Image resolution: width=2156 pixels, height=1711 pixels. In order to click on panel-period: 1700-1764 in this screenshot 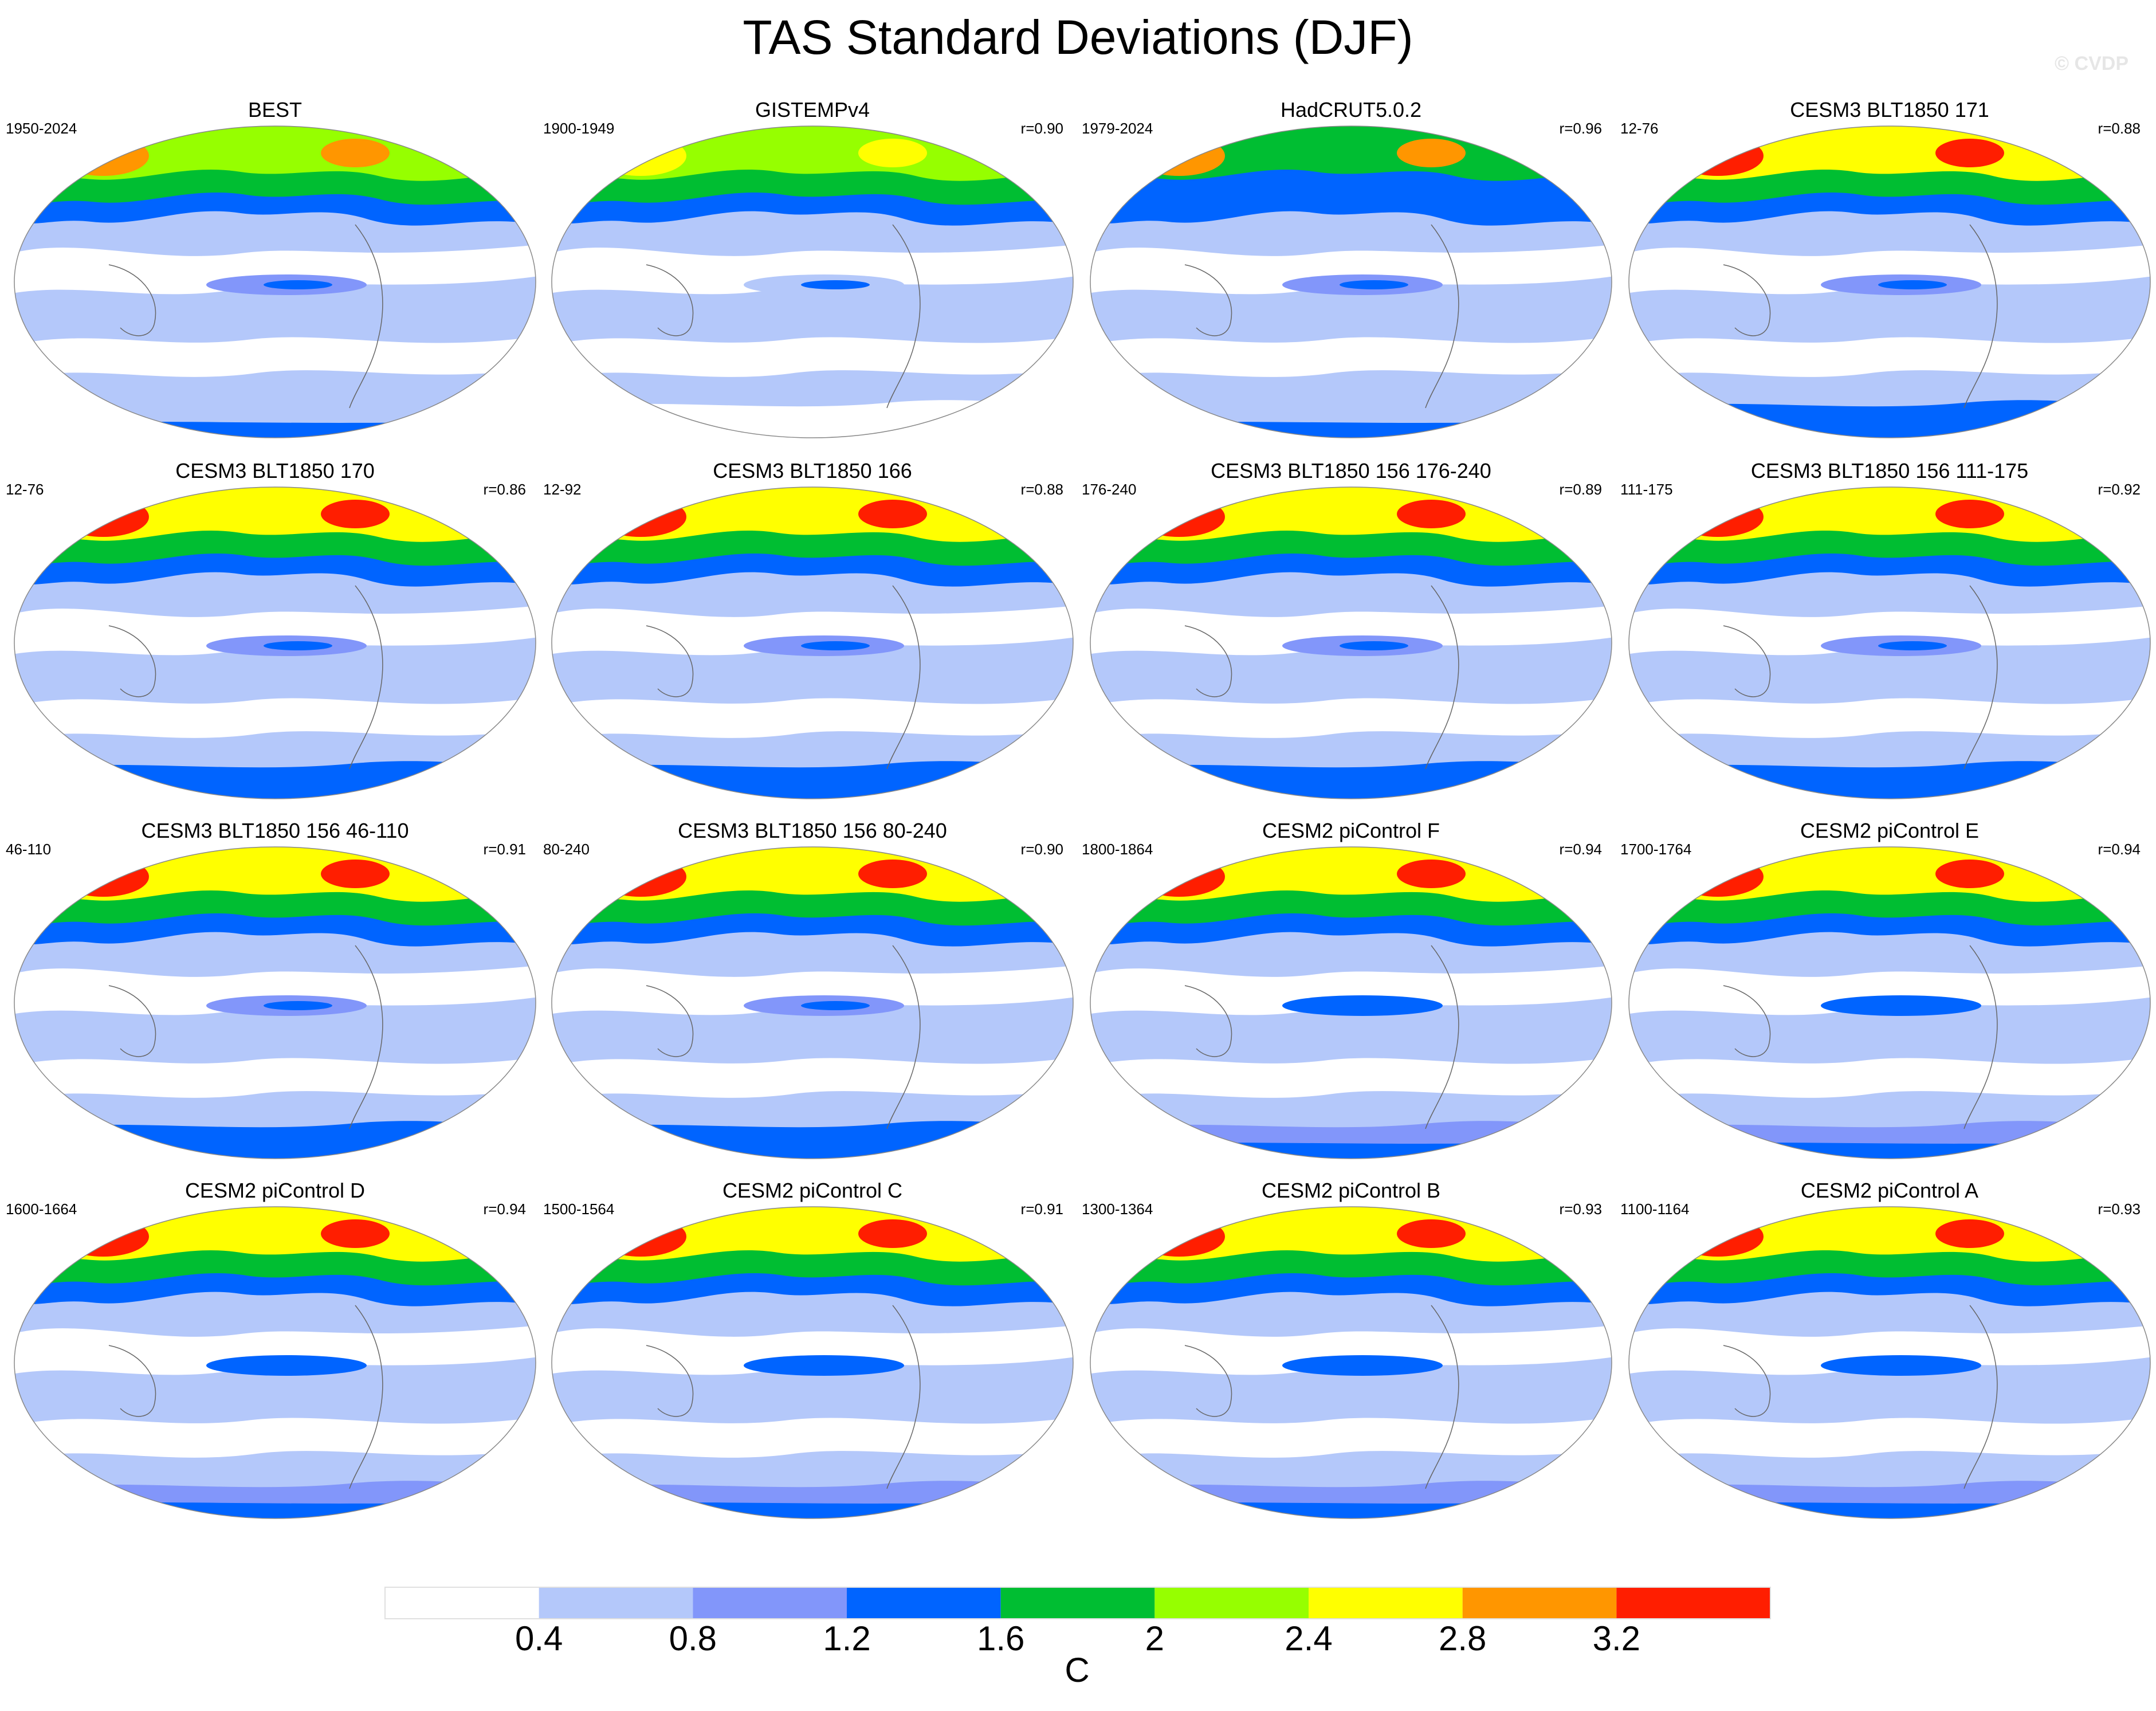, I will do `click(1656, 849)`.